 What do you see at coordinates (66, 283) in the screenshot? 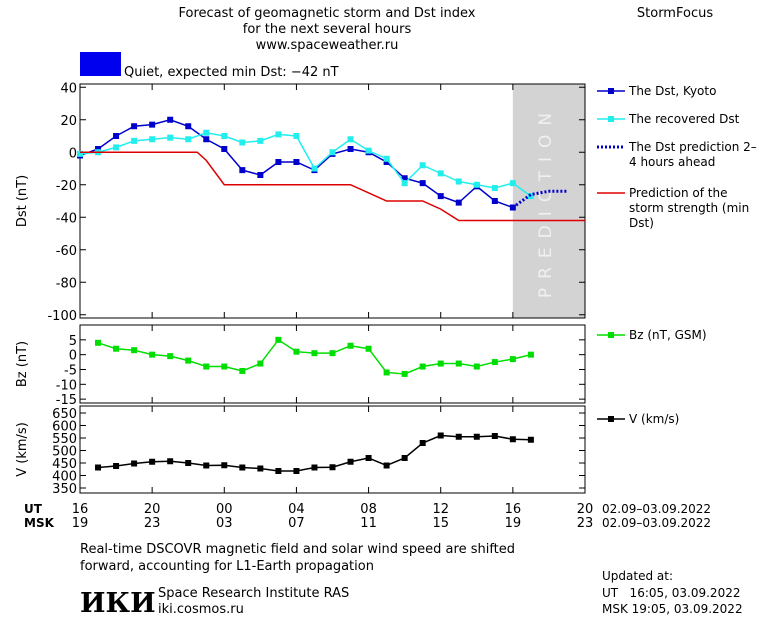
I see `y-tick-label: -80` at bounding box center [66, 283].